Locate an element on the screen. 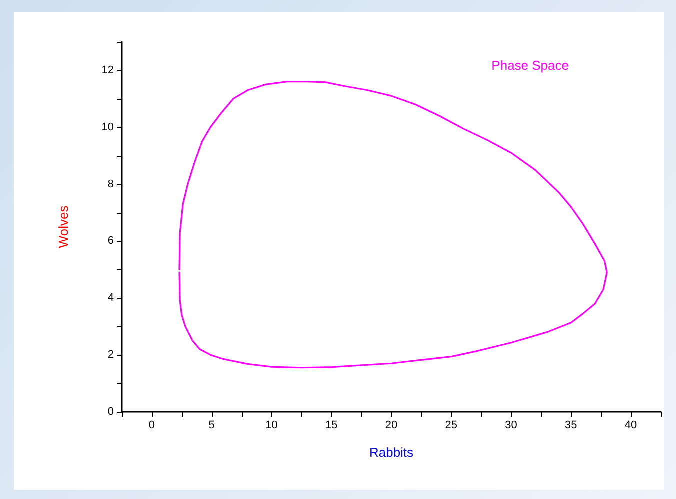 The image size is (676, 499). x-tick-label: 40 is located at coordinates (631, 426).